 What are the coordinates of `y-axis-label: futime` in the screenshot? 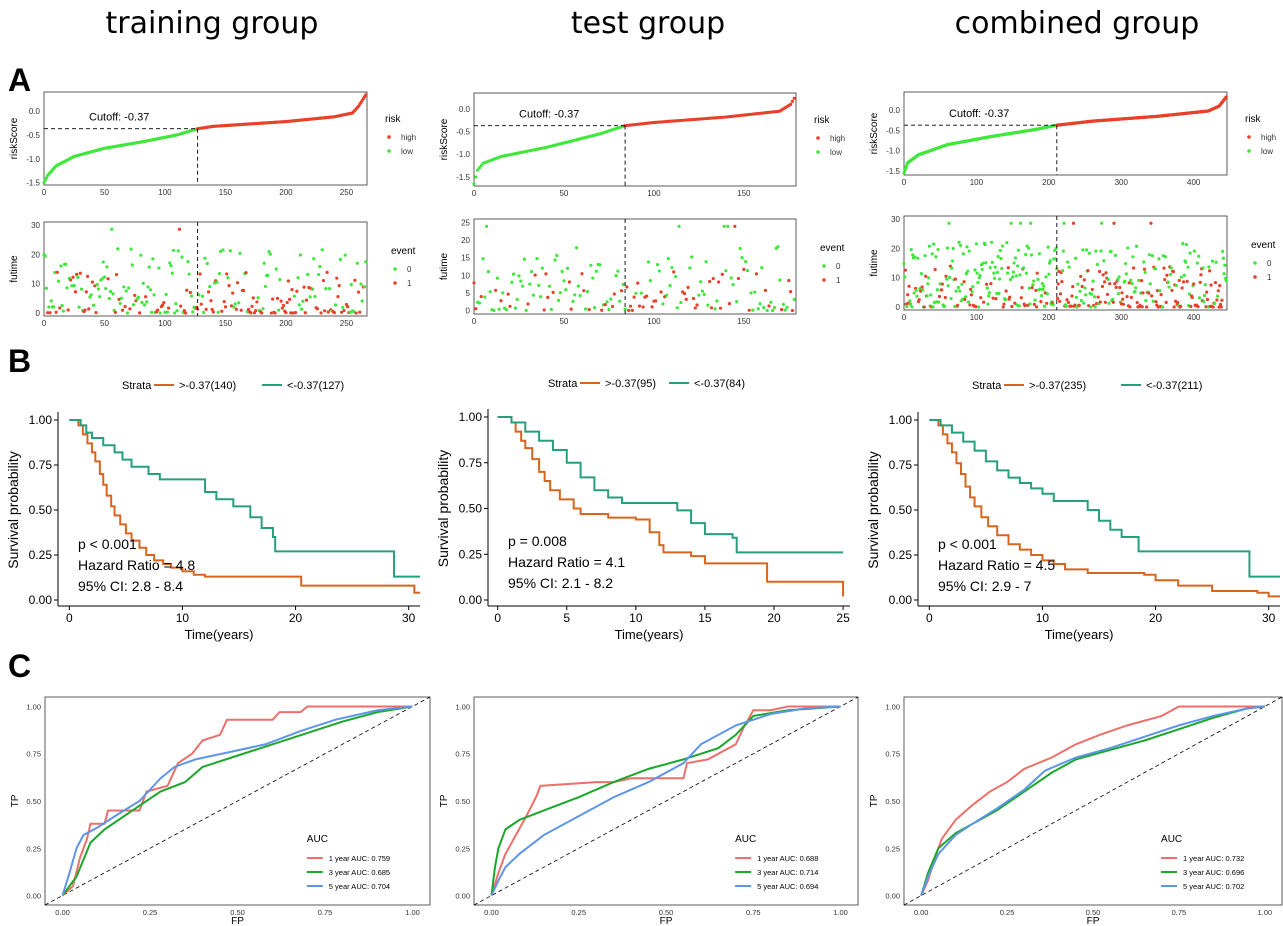 It's located at (14, 269).